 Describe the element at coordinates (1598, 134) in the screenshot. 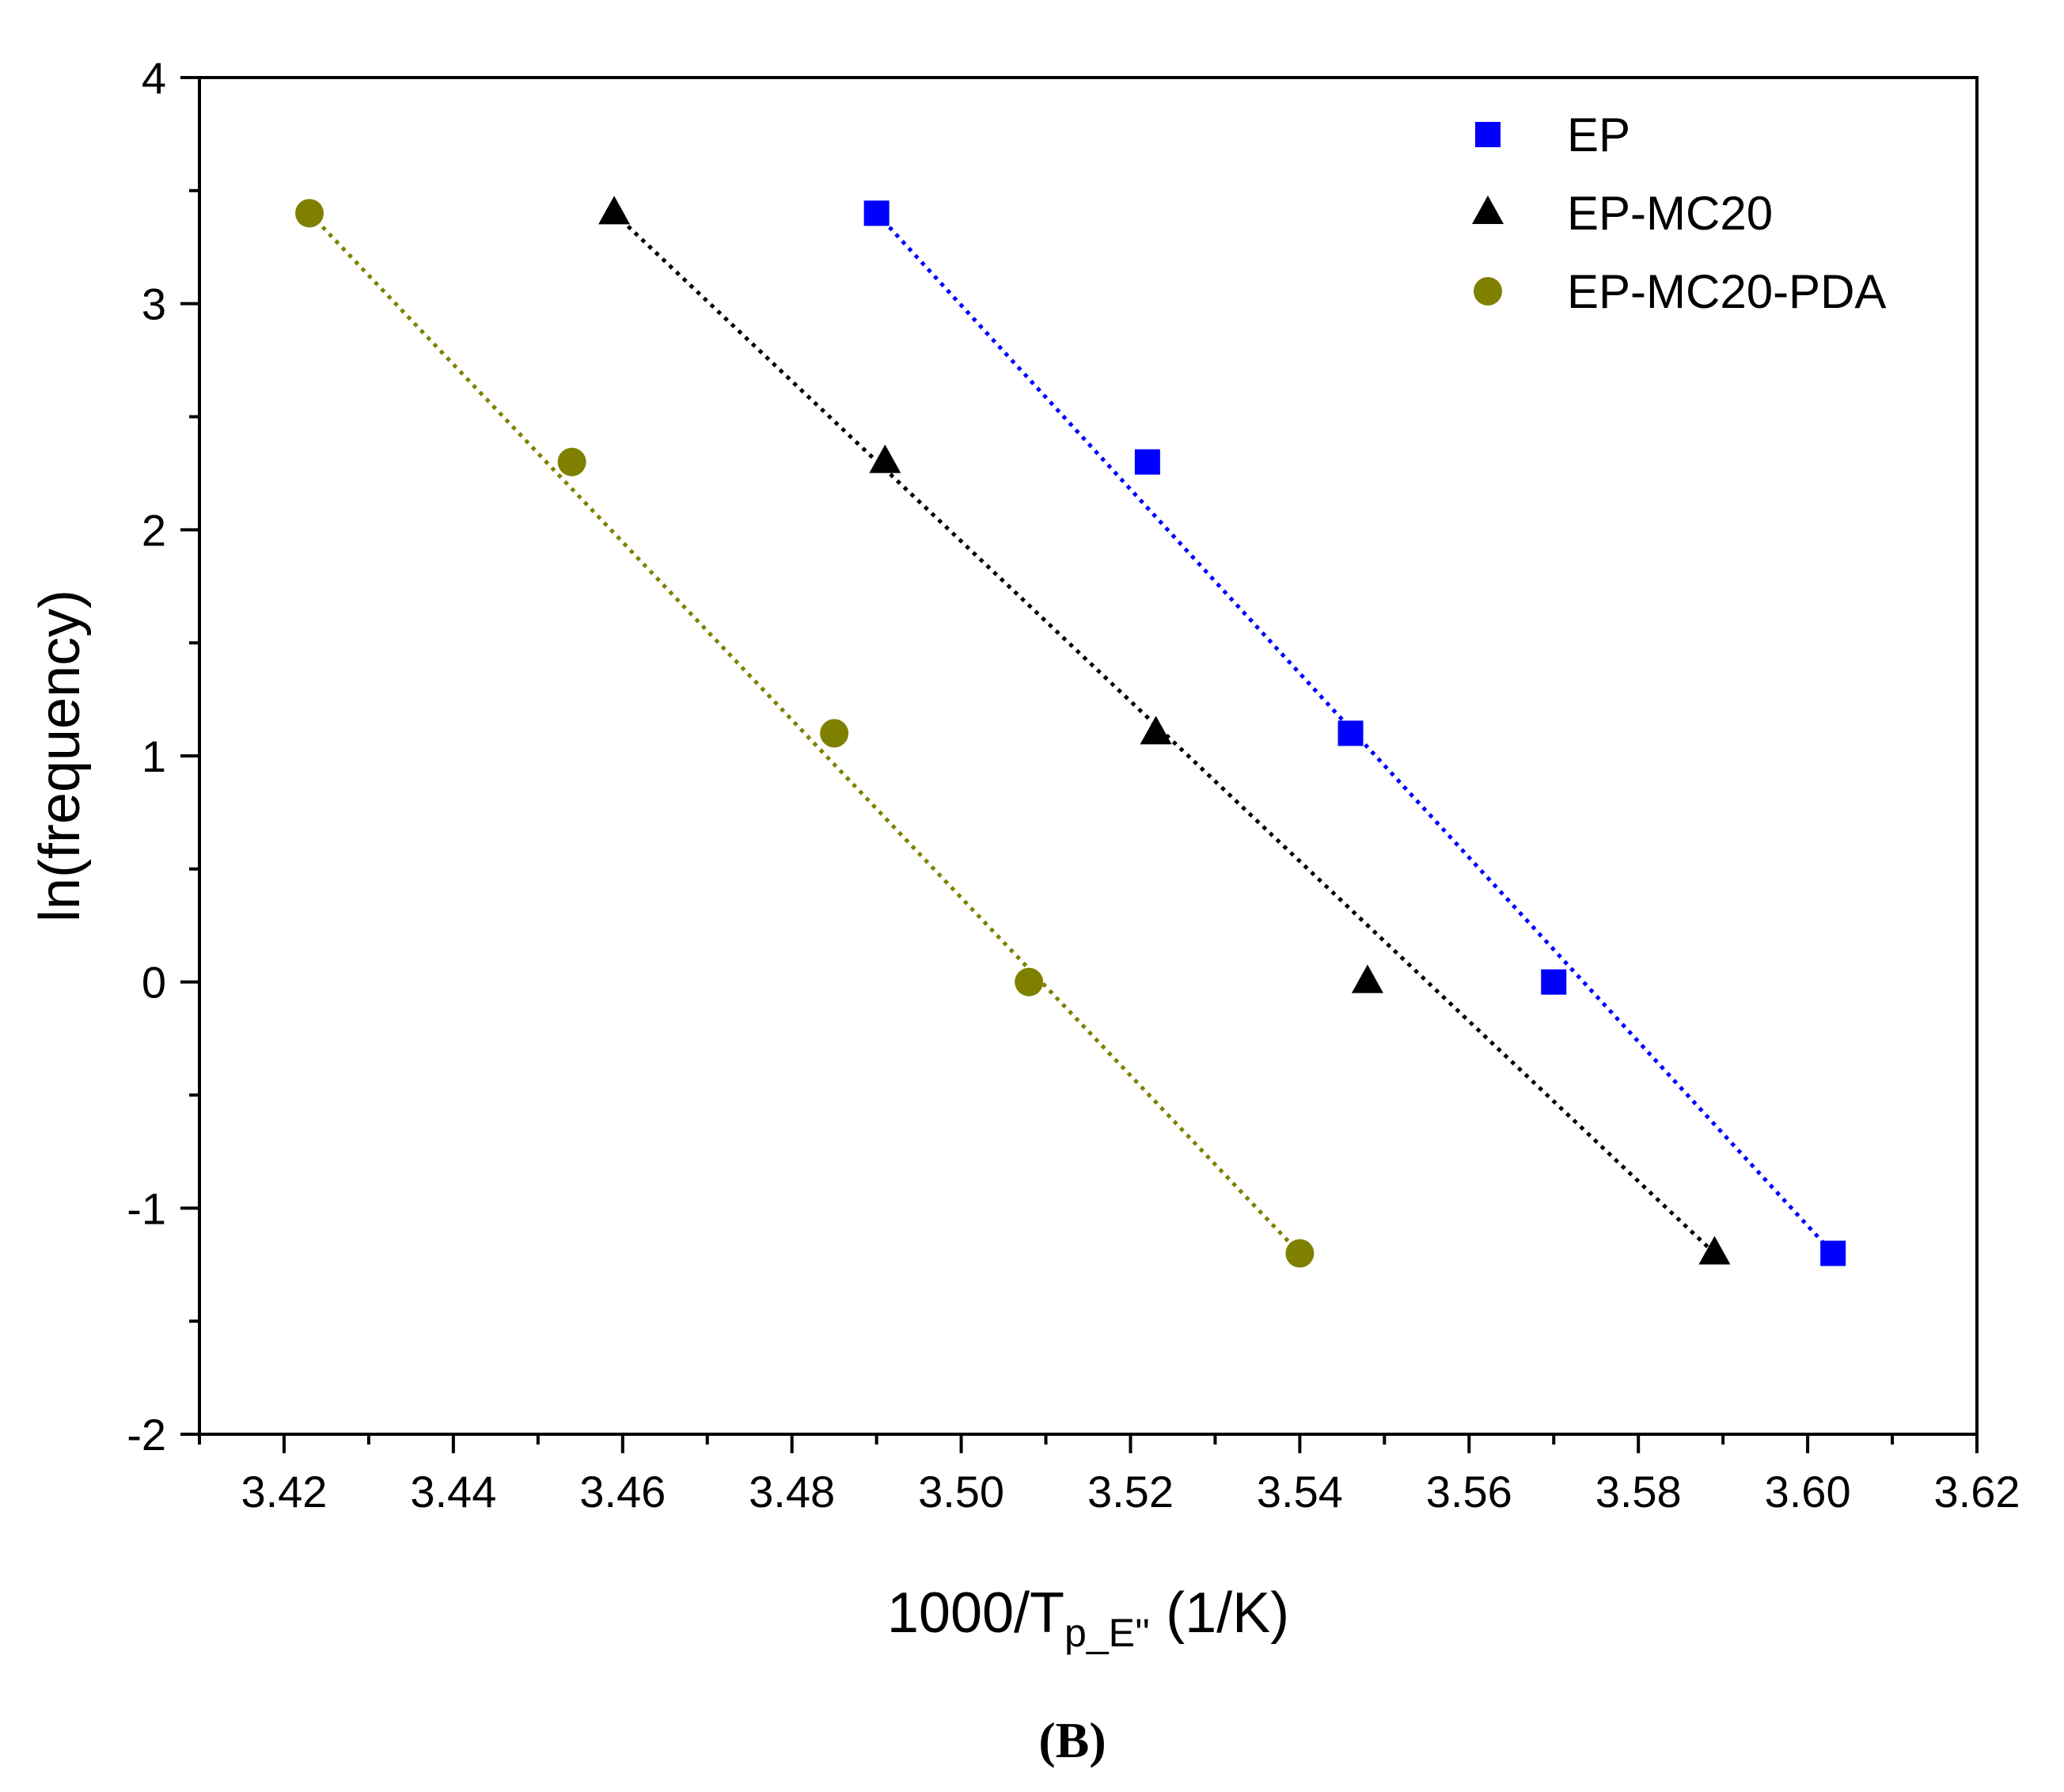

I see `legend-label-ep: EP` at that location.